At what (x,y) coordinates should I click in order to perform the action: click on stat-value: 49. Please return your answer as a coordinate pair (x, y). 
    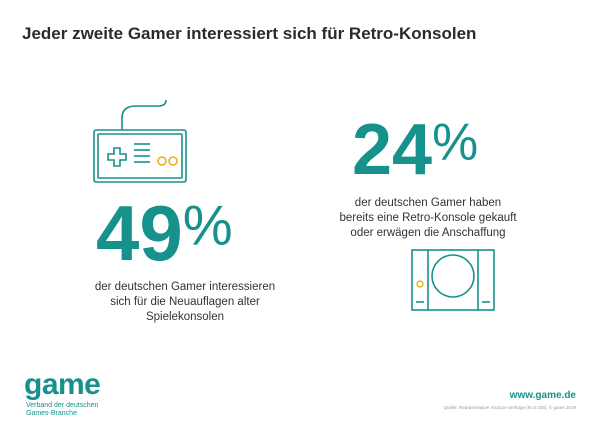
    Looking at the image, I should click on (139, 233).